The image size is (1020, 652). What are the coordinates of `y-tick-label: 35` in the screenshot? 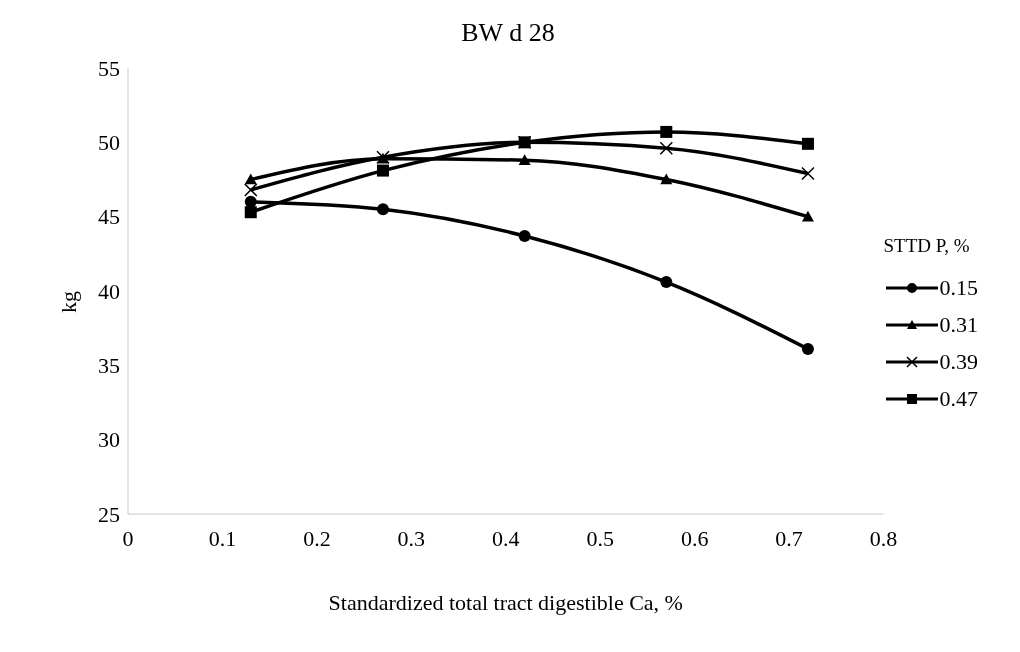 It's located at (109, 366).